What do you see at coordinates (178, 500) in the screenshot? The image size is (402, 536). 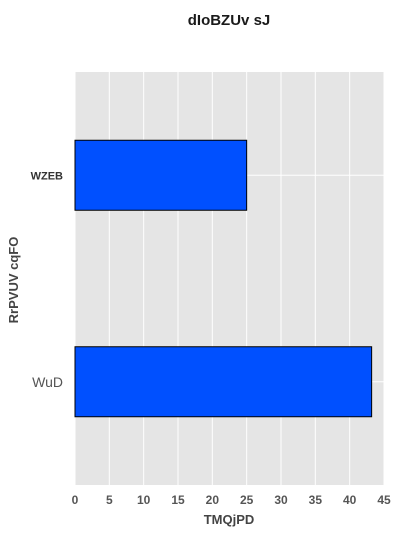 I see `x-tick-label: 15` at bounding box center [178, 500].